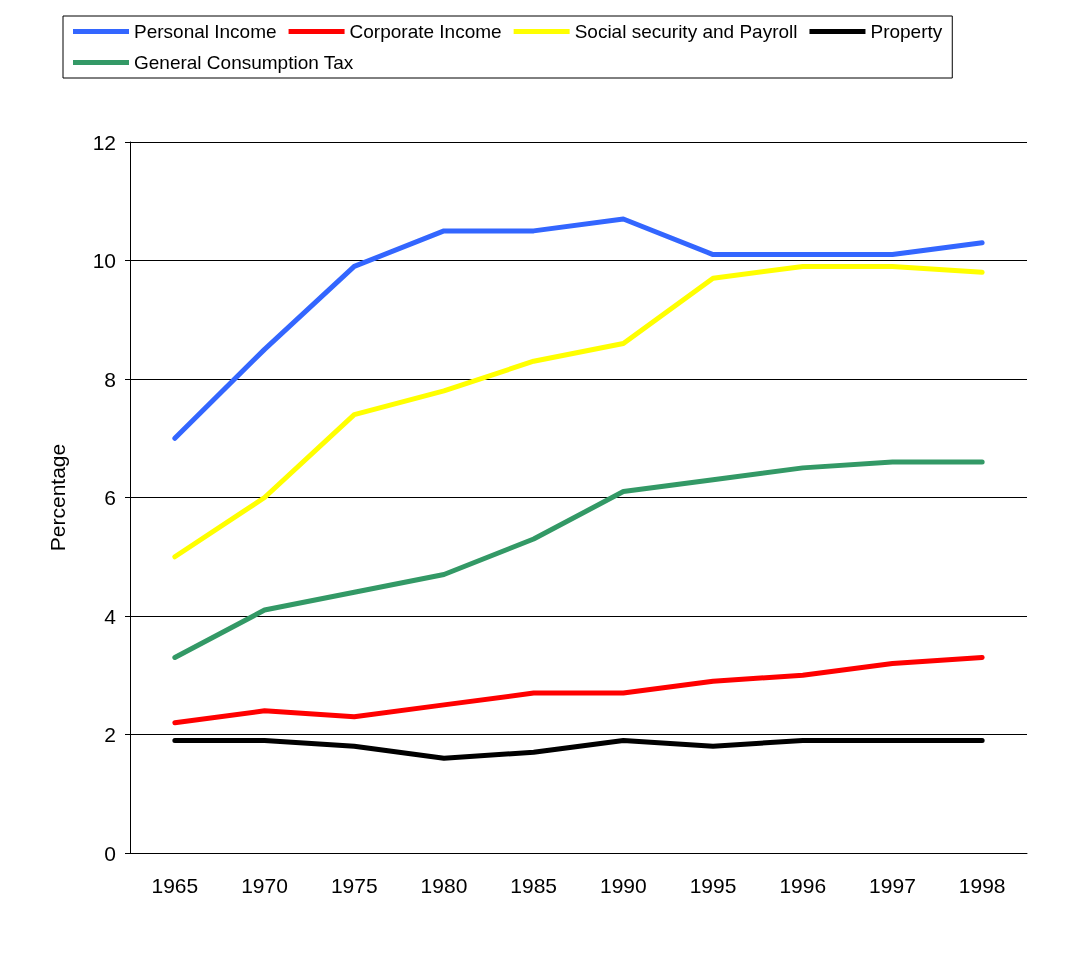 This screenshot has height=964, width=1082. What do you see at coordinates (205, 31) in the screenshot?
I see `legend-label: Personal Income` at bounding box center [205, 31].